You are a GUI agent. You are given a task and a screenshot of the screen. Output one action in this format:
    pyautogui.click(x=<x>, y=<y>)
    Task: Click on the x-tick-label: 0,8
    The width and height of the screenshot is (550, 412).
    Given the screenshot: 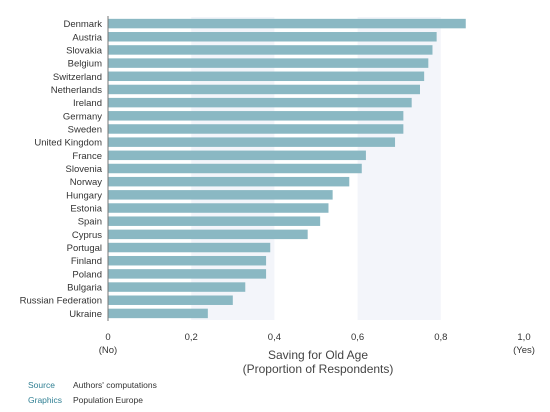 What is the action you would take?
    pyautogui.click(x=440, y=337)
    